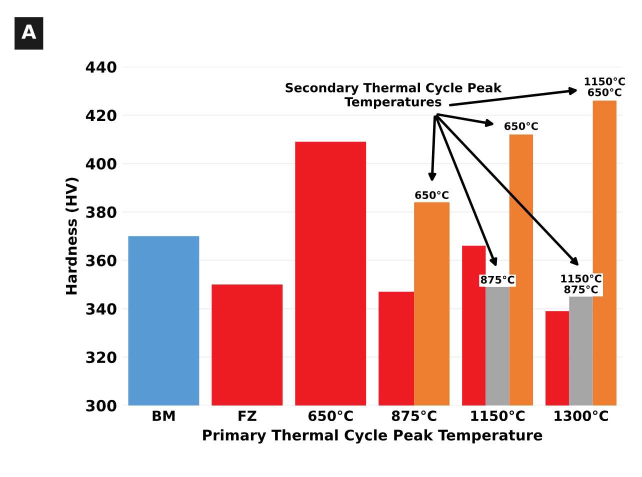 This screenshot has width=642, height=477. I want to click on annotation: Secondary Thermal Cycle Peak Temperatures, so click(394, 95).